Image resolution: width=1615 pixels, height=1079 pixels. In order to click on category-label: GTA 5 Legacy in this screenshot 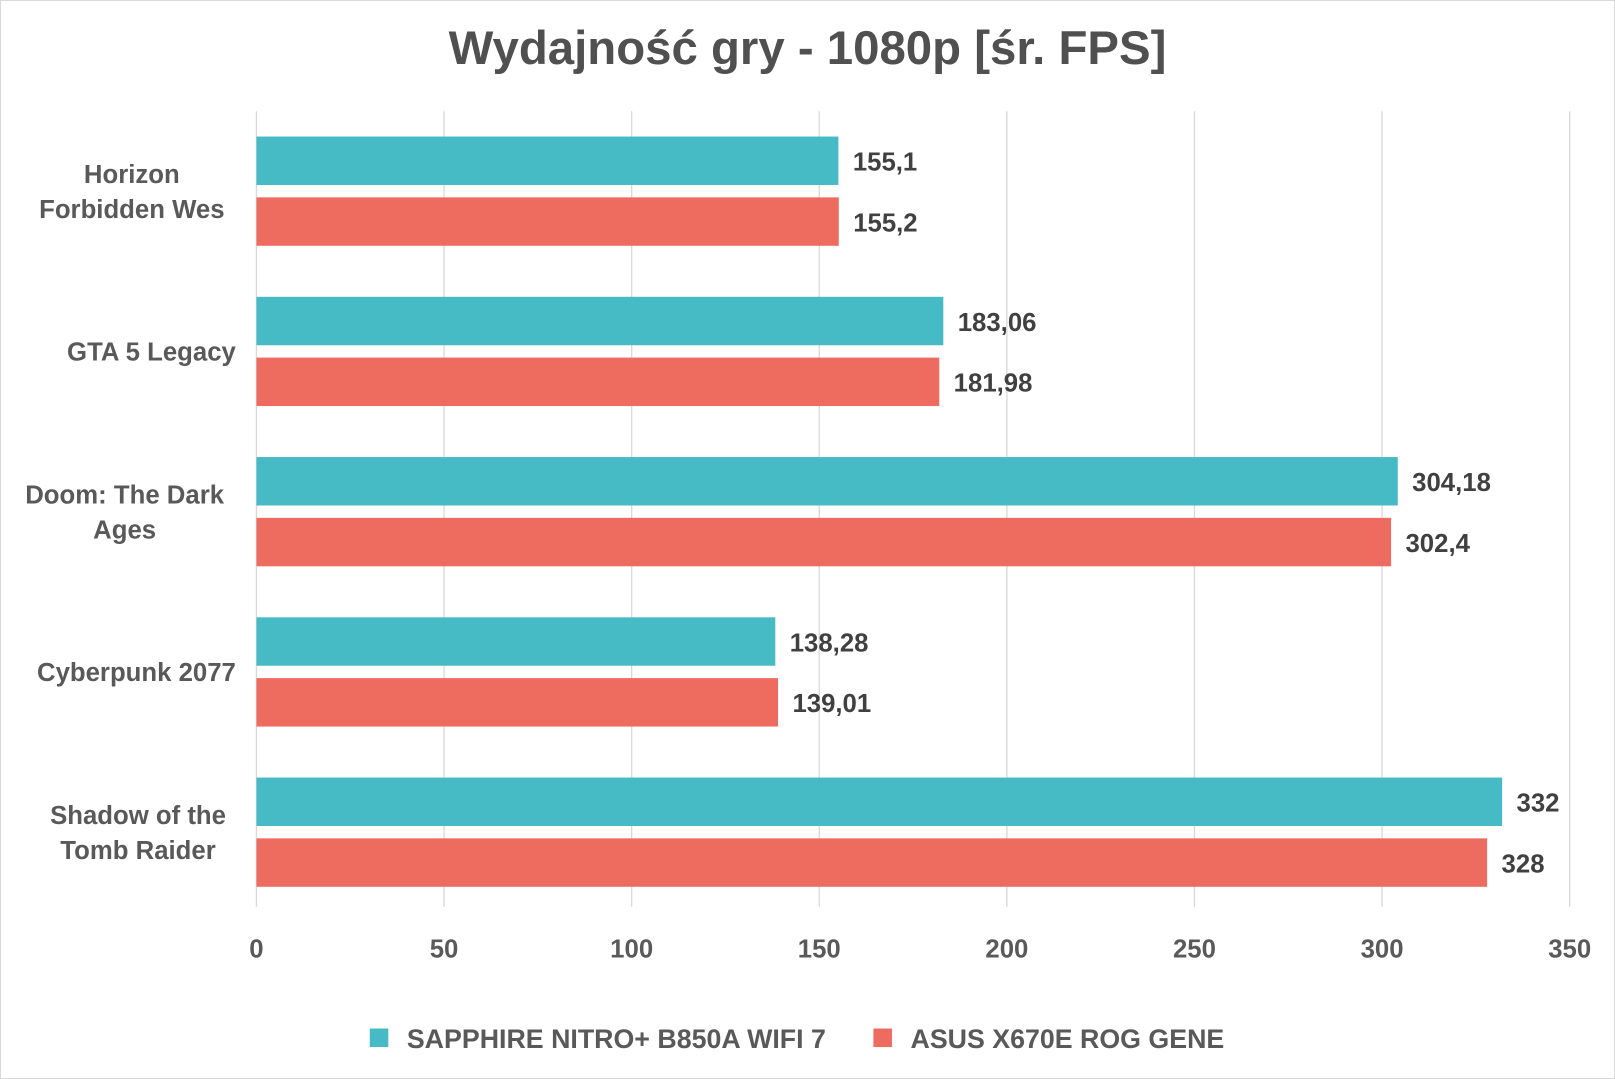, I will do `click(151, 353)`.